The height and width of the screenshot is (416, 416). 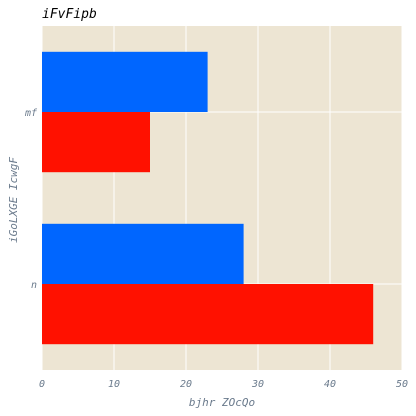 What do you see at coordinates (31, 199) in the screenshot?
I see `y-axis-ticks: n mf` at bounding box center [31, 199].